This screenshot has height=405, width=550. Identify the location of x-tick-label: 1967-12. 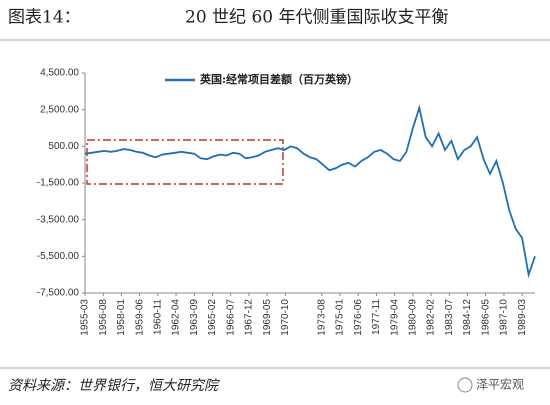
(249, 317).